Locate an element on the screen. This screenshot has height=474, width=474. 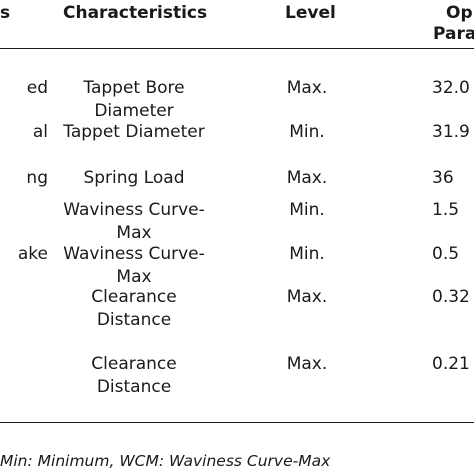
row-1-parameter: 32.0 is located at coordinates (451, 88).